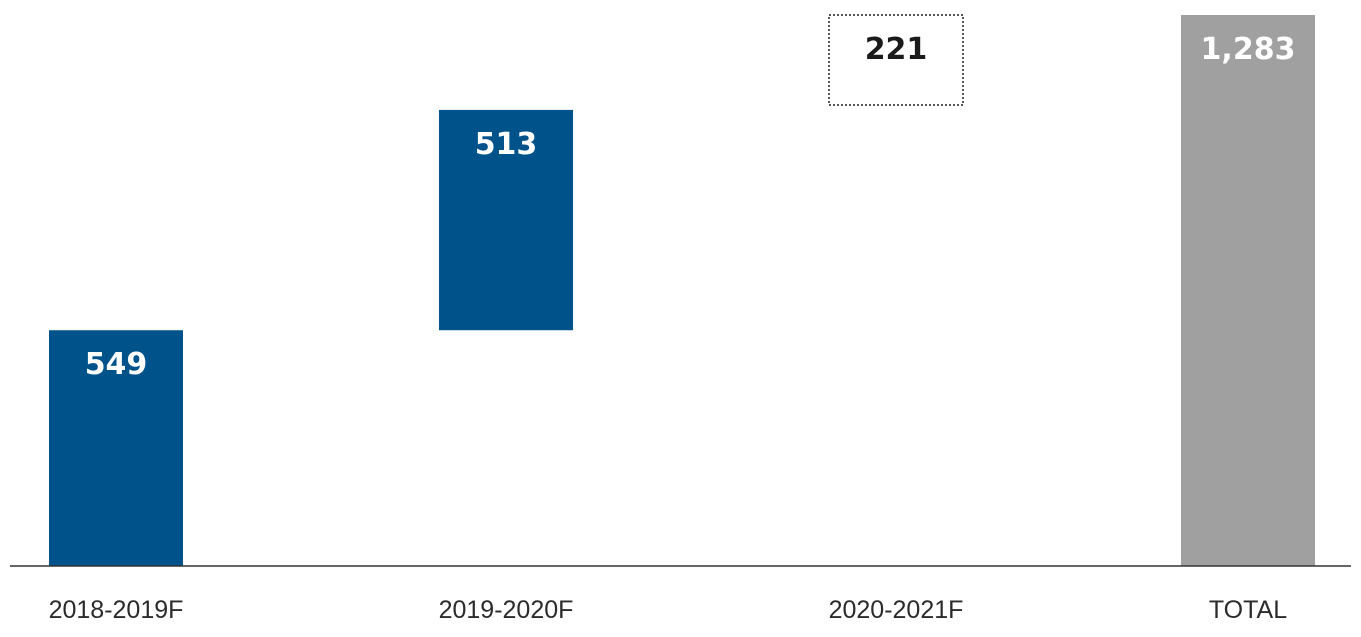 The image size is (1361, 637). What do you see at coordinates (506, 610) in the screenshot?
I see `category-label-2019-2020f: 2019-2020F` at bounding box center [506, 610].